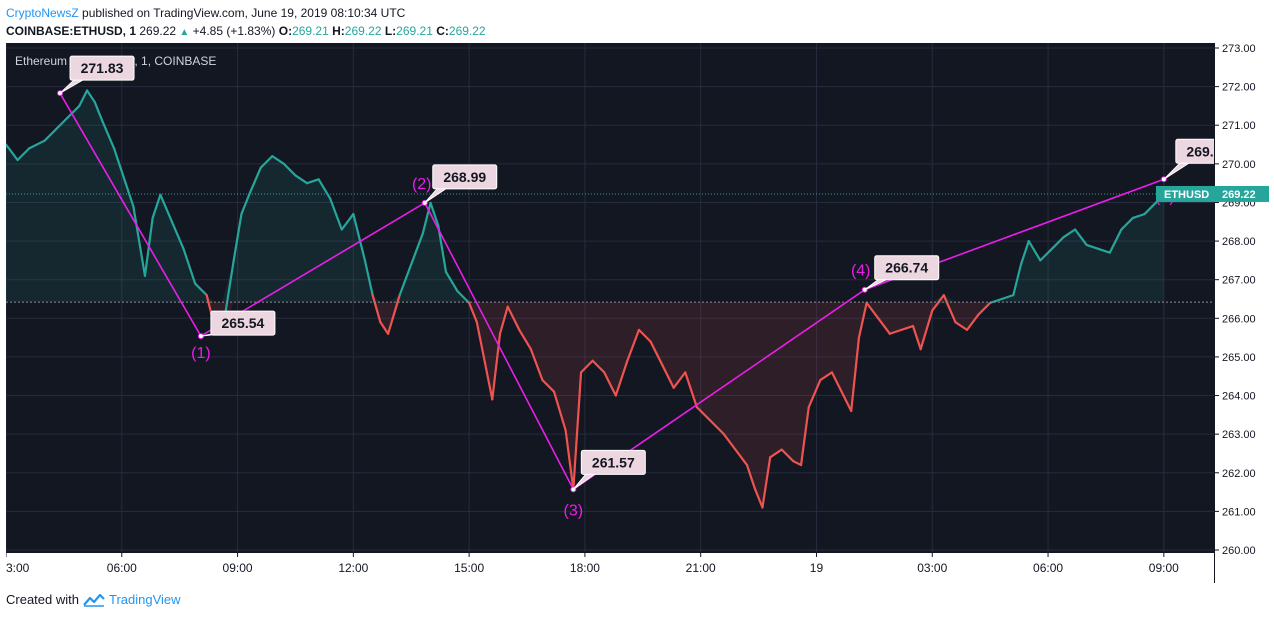 The height and width of the screenshot is (618, 1274). I want to click on wave-label: (1), so click(201, 353).